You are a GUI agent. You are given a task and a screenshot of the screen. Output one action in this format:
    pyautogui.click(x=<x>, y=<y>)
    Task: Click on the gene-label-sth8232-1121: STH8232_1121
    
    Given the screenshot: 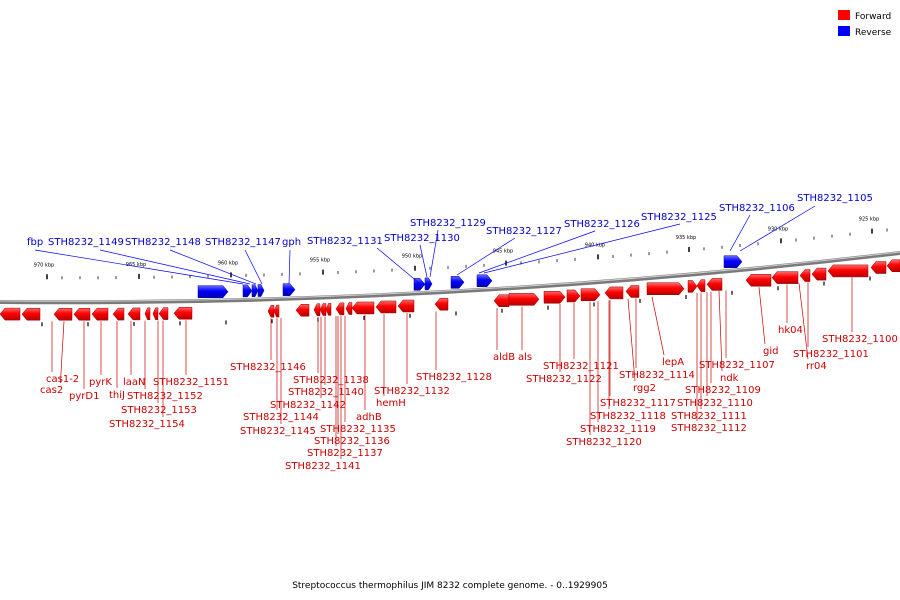 What is the action you would take?
    pyautogui.click(x=581, y=366)
    